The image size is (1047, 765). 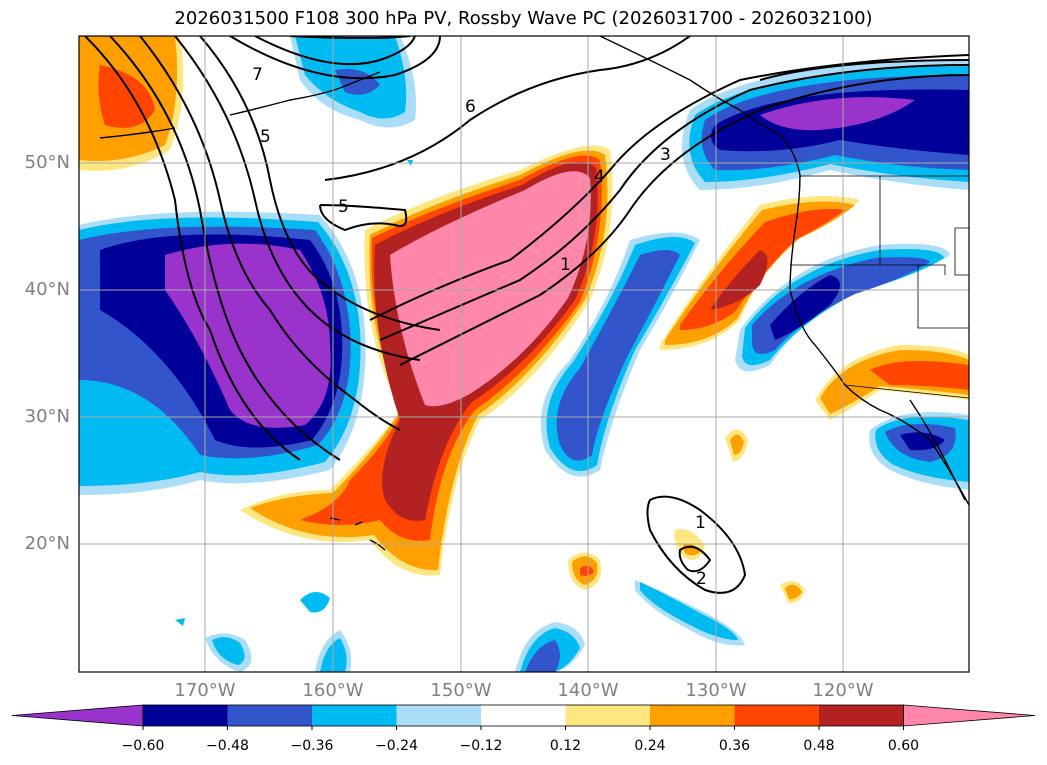 I want to click on colorbar-tick-label: 0.12, so click(x=565, y=746).